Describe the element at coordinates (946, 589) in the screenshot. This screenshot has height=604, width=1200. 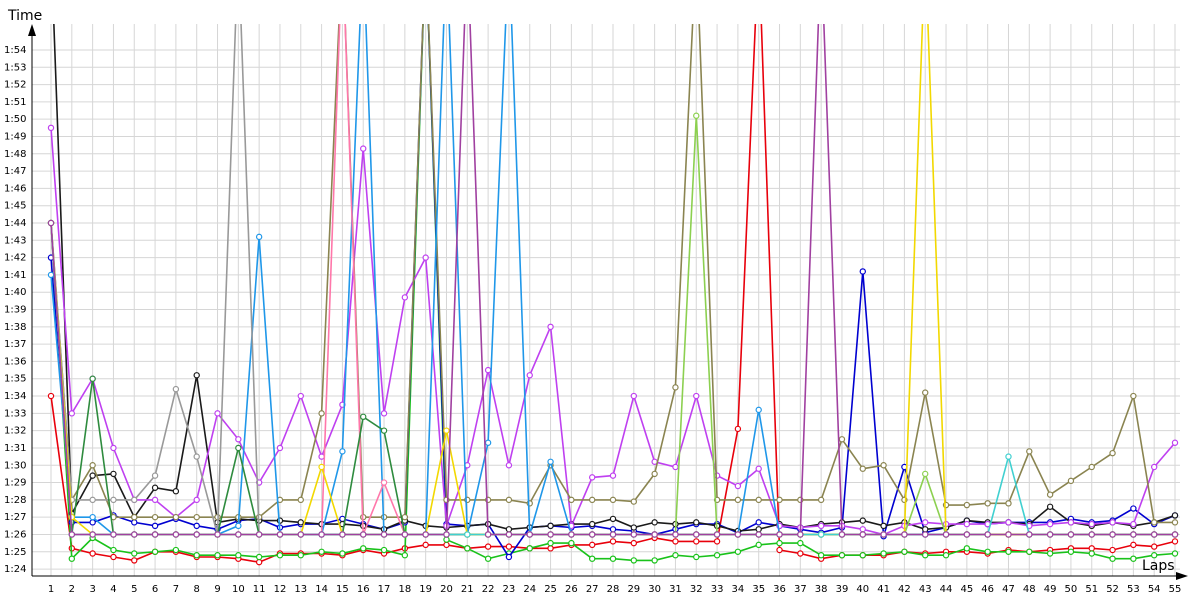
I see `x-tick-label: 44` at that location.